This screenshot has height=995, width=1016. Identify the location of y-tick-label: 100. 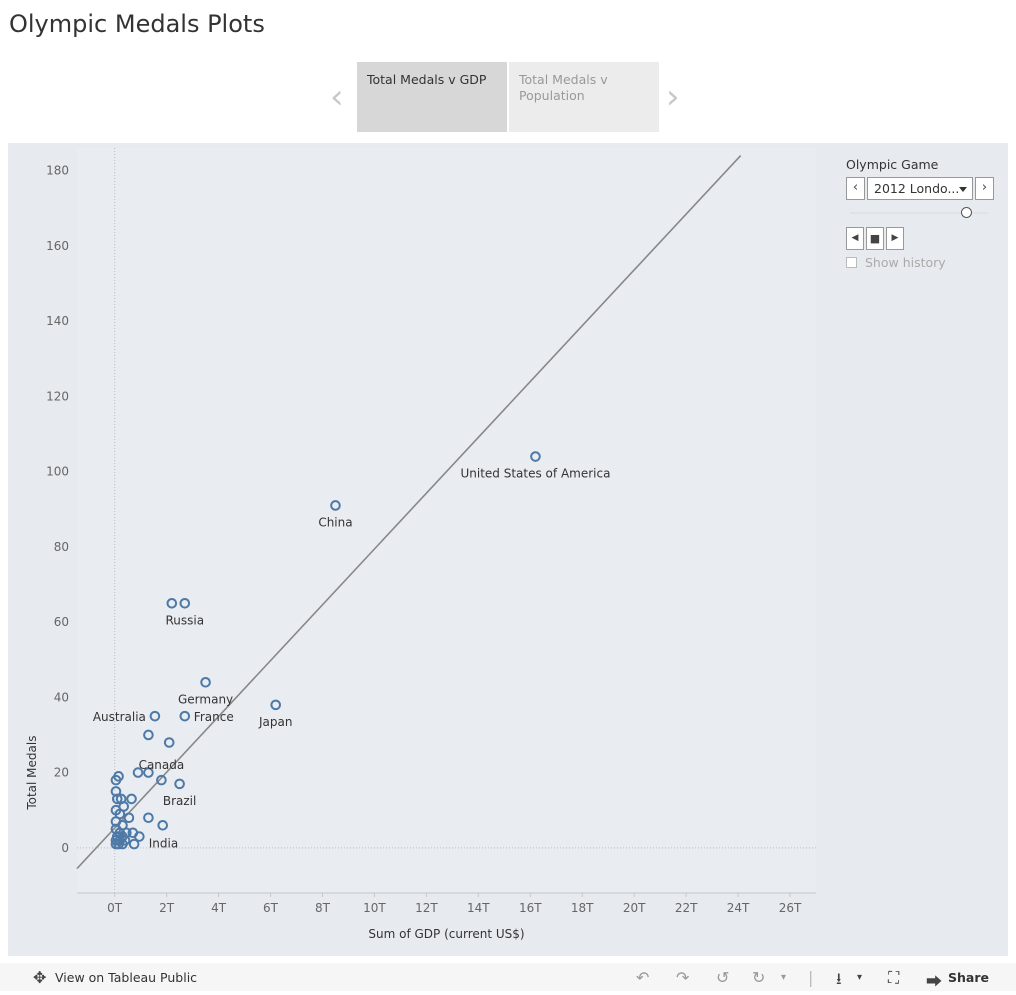
(57, 472).